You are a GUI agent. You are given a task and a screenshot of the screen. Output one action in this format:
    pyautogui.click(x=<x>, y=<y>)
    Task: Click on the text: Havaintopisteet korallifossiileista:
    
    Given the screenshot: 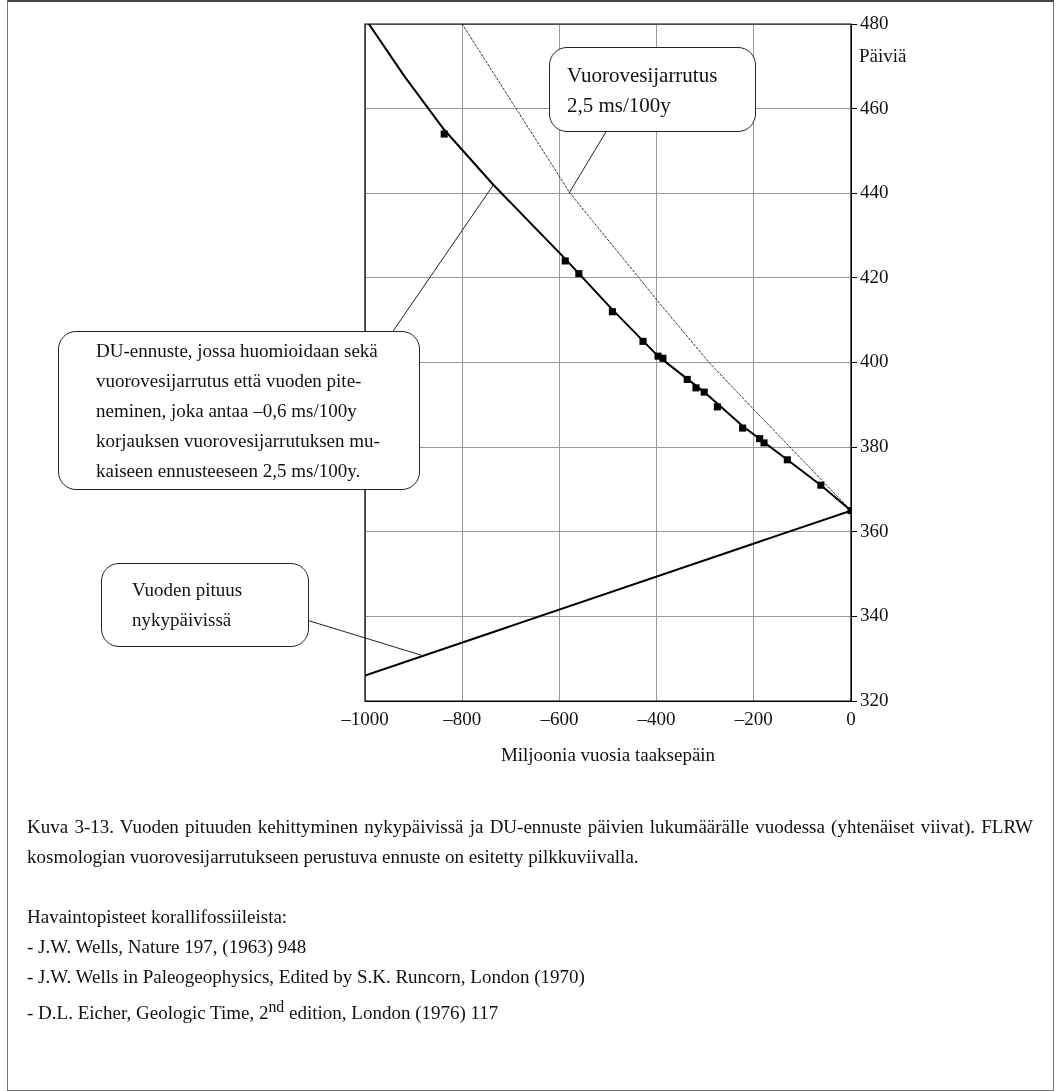 What is the action you would take?
    pyautogui.click(x=158, y=917)
    